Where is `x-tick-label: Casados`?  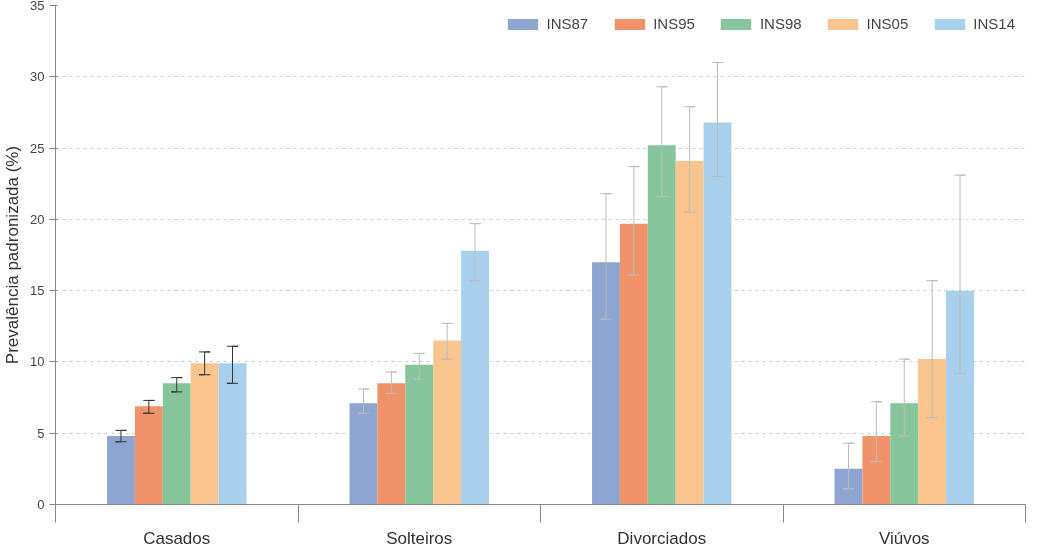
x-tick-label: Casados is located at coordinates (177, 538).